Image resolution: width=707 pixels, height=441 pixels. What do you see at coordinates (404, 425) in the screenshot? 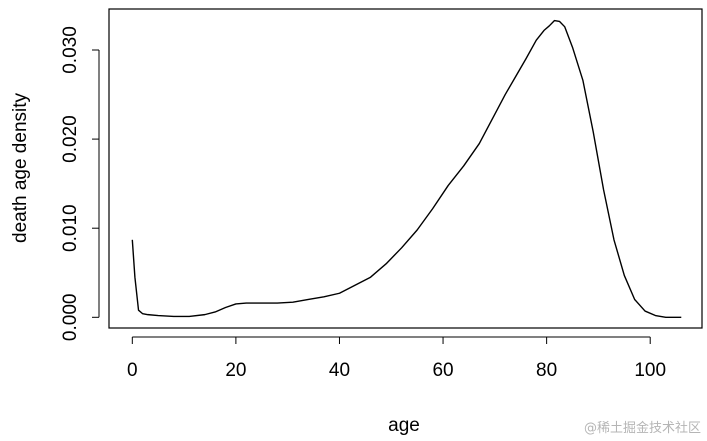
I see `x-axis-title: age` at bounding box center [404, 425].